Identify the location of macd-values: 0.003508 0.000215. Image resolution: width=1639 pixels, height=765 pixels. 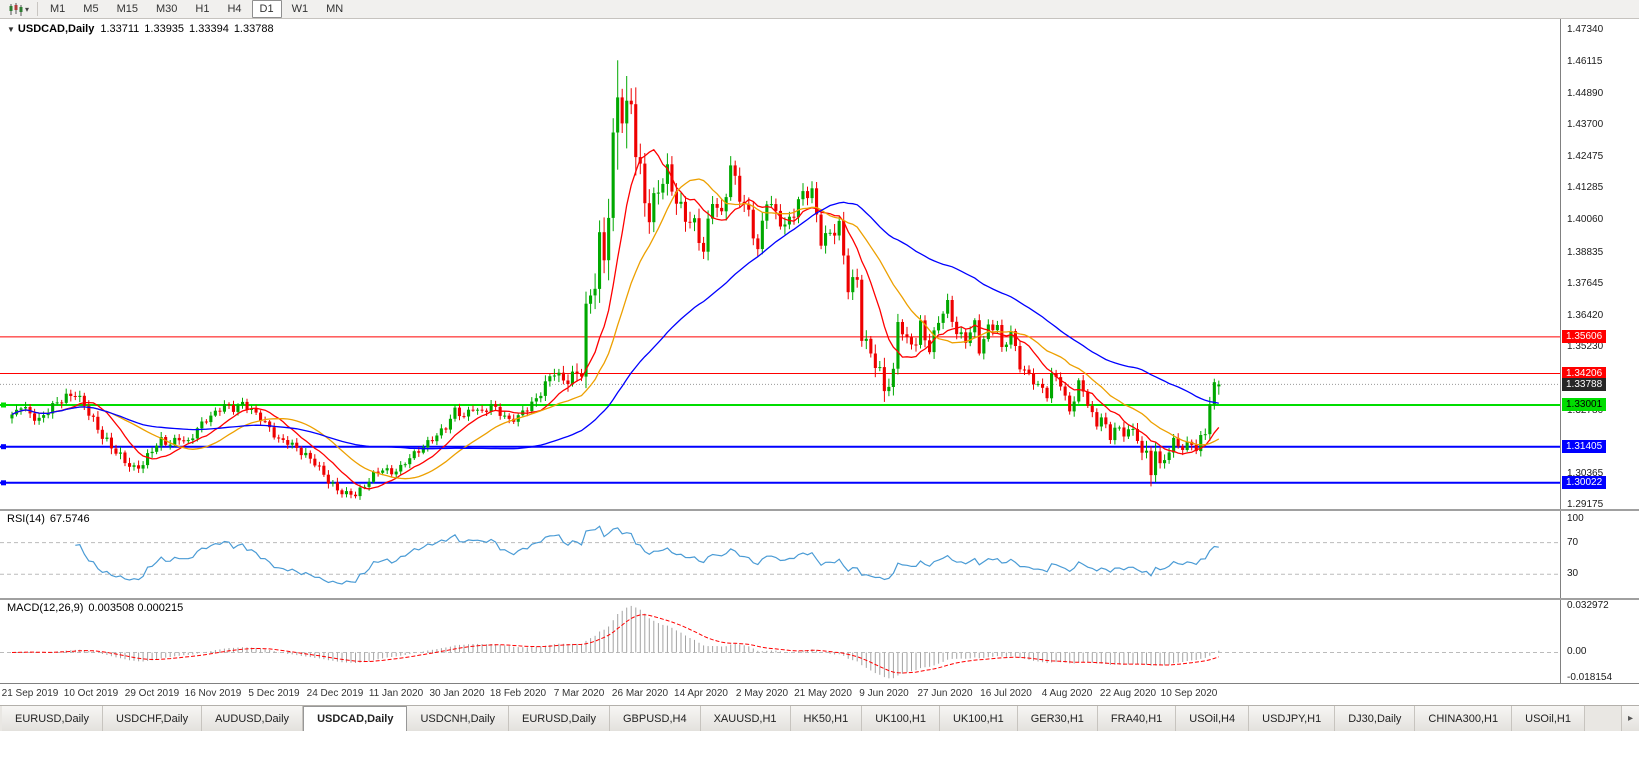
(136, 608).